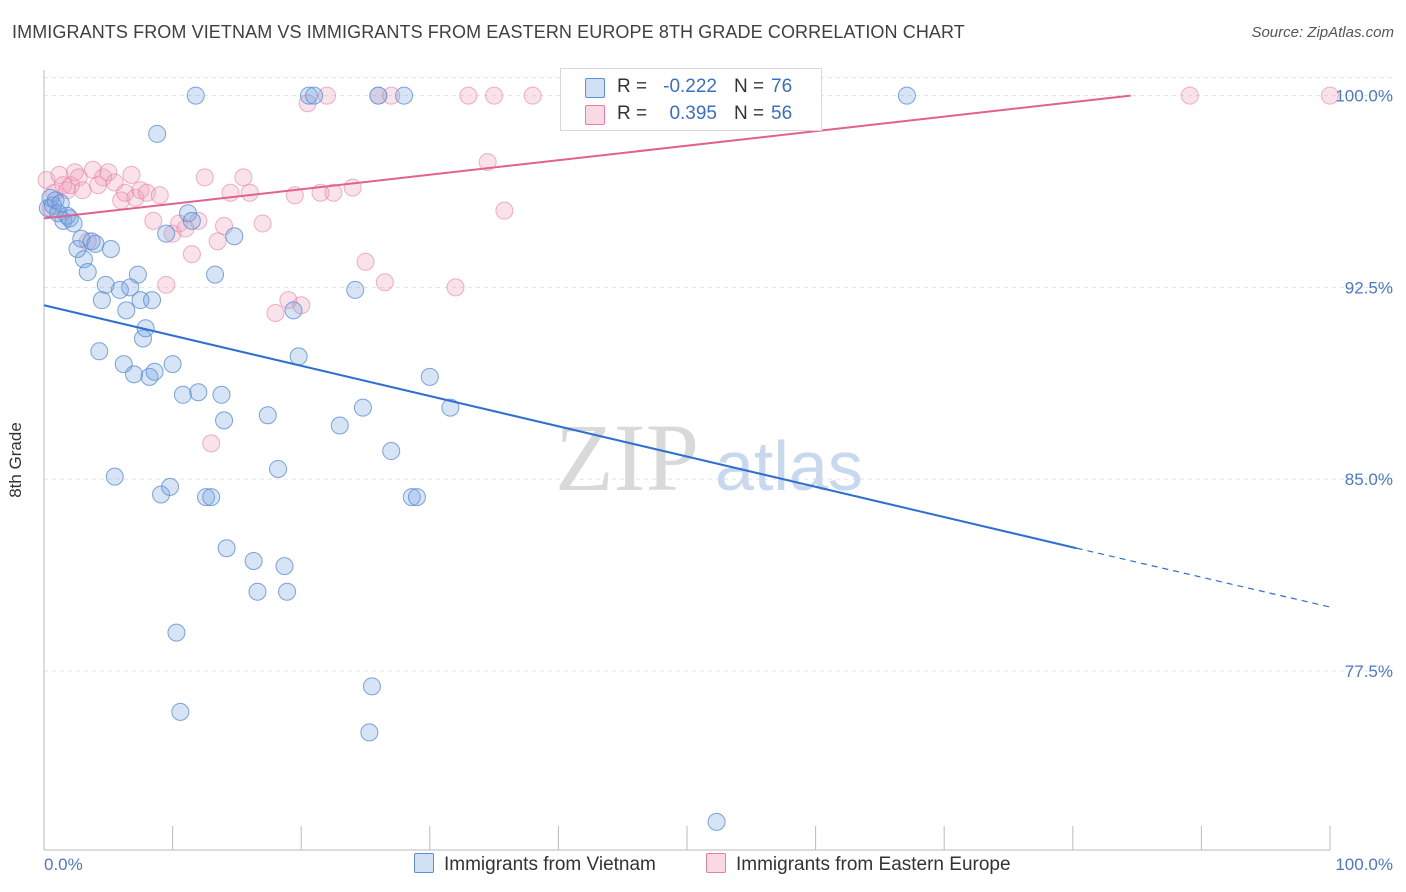 This screenshot has width=1406, height=892. Describe the element at coordinates (1322, 32) in the screenshot. I see `source-label: Source: ZipAtlas.com` at that location.